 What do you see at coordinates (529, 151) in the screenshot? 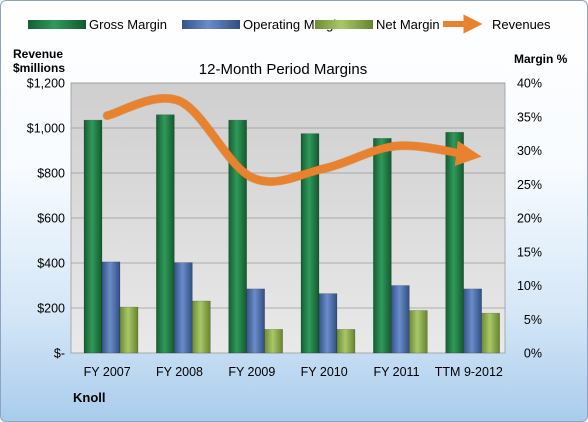
I see `right-tick-label: 30%` at bounding box center [529, 151].